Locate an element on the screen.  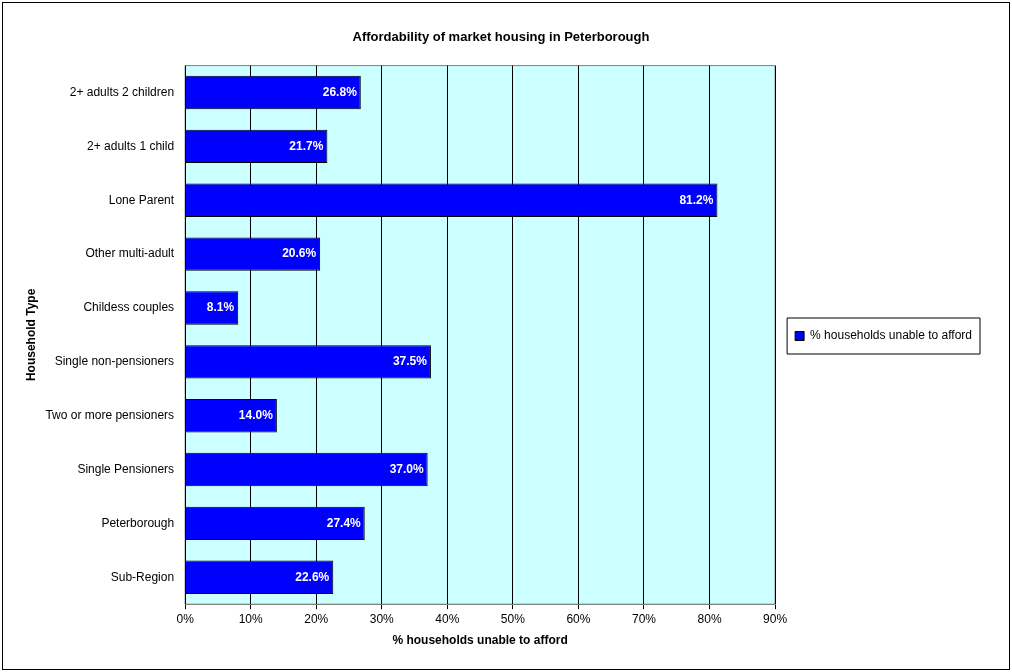
y-tick-label: Lone Parent is located at coordinates (141, 199).